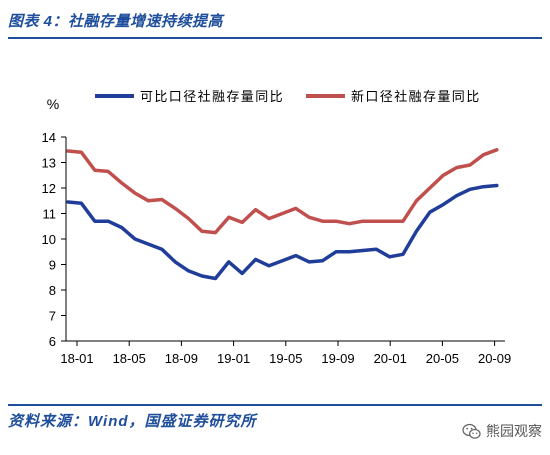 This screenshot has width=550, height=455. What do you see at coordinates (416, 96) in the screenshot?
I see `legend-label-new-caliber: 新口径社融存量同比` at bounding box center [416, 96].